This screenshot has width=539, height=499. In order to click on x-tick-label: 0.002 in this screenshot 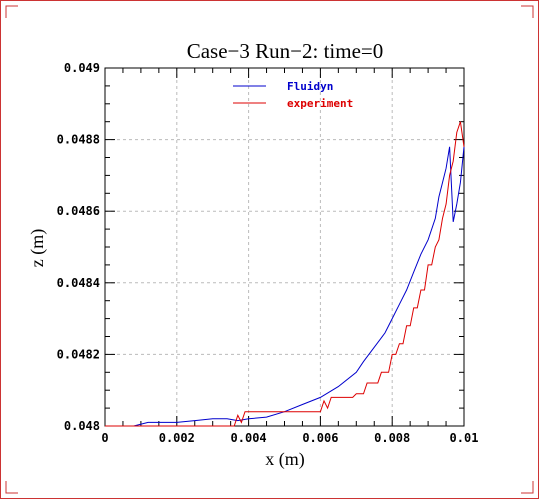, I will do `click(177, 438)`.